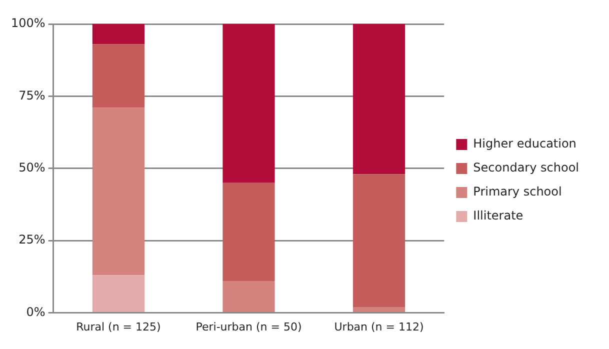 This screenshot has height=349, width=609. I want to click on legend-label: Secondary school, so click(526, 167).